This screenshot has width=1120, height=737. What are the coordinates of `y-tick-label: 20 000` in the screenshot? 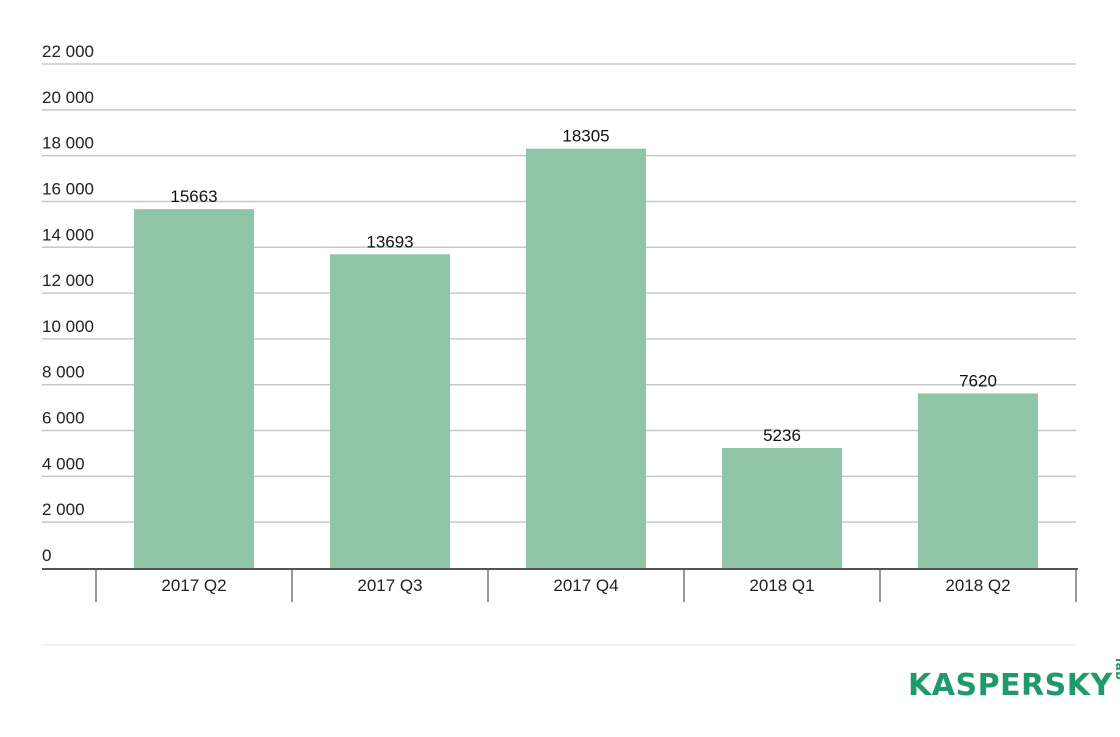 It's located at (68, 97).